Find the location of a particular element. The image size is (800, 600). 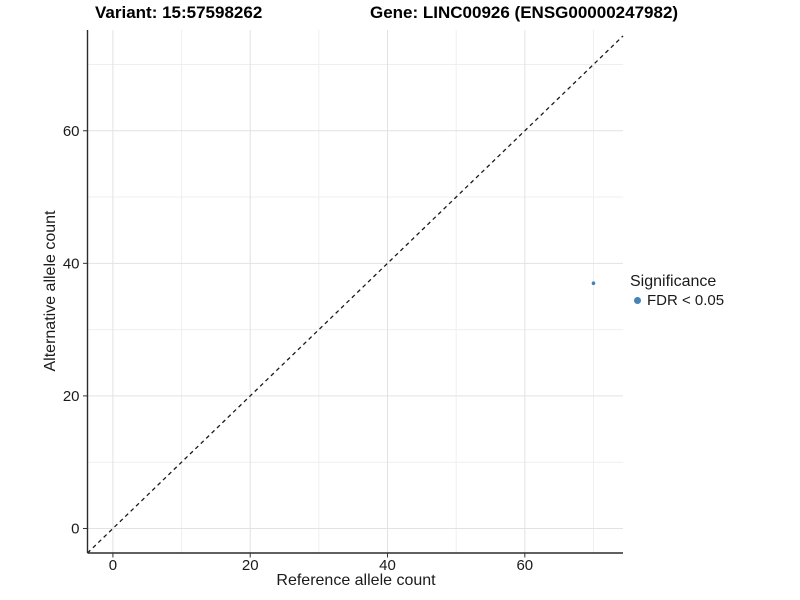

legend-title: Significance is located at coordinates (673, 281).